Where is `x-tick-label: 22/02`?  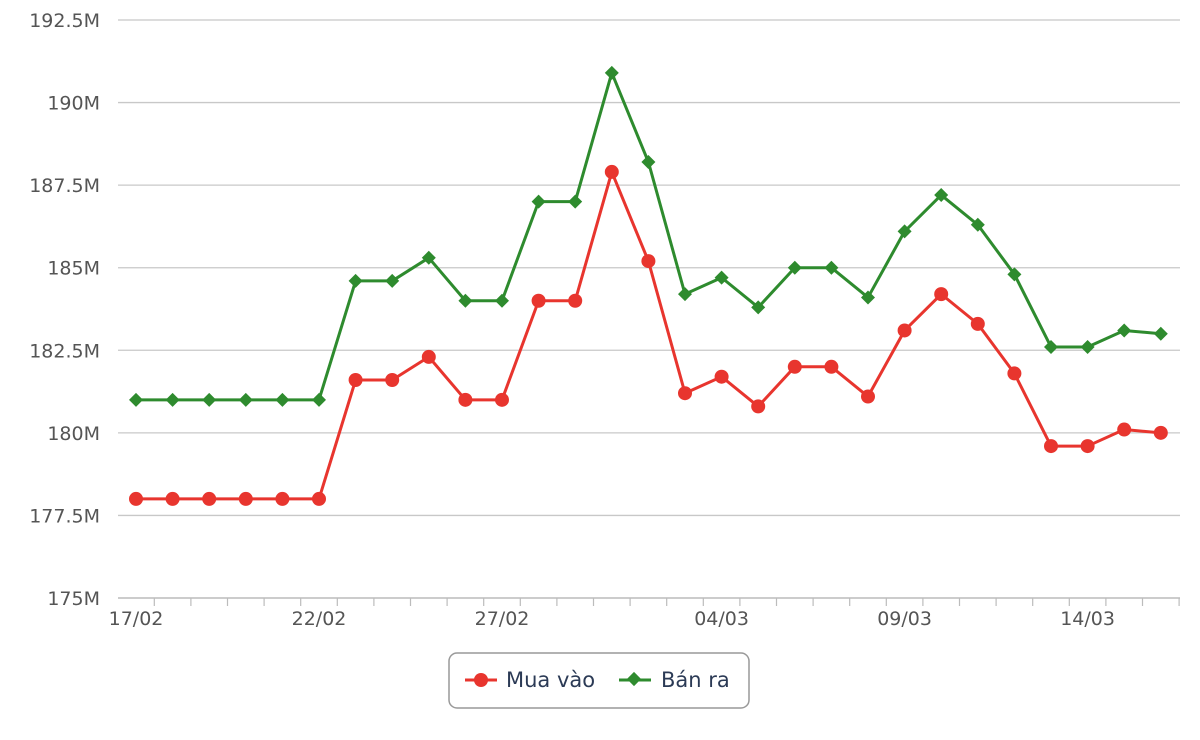 x-tick-label: 22/02 is located at coordinates (319, 619).